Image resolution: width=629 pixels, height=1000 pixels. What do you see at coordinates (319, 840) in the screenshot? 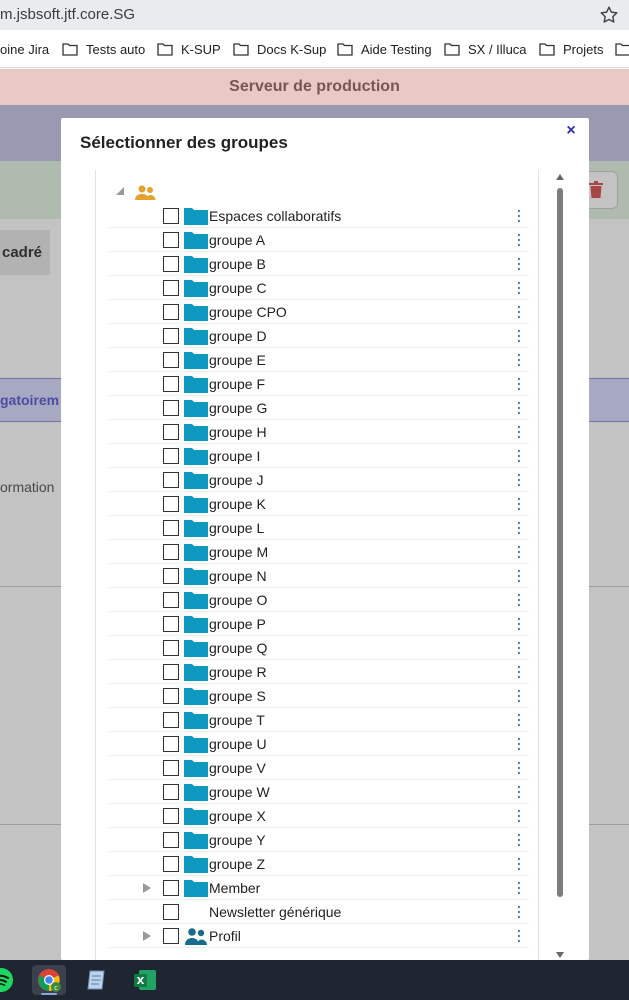
I see `tree-item: groupe Y` at bounding box center [319, 840].